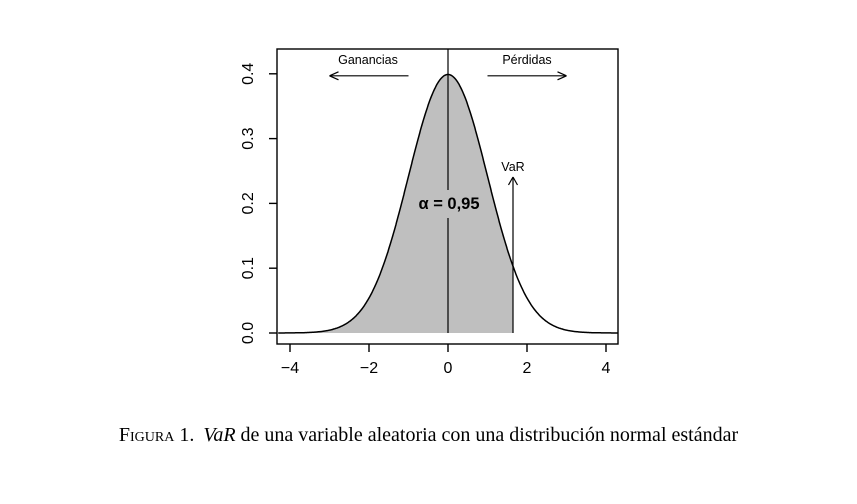 Image resolution: width=857 pixels, height=504 pixels. Describe the element at coordinates (512, 167) in the screenshot. I see `var-label: VaR` at that location.